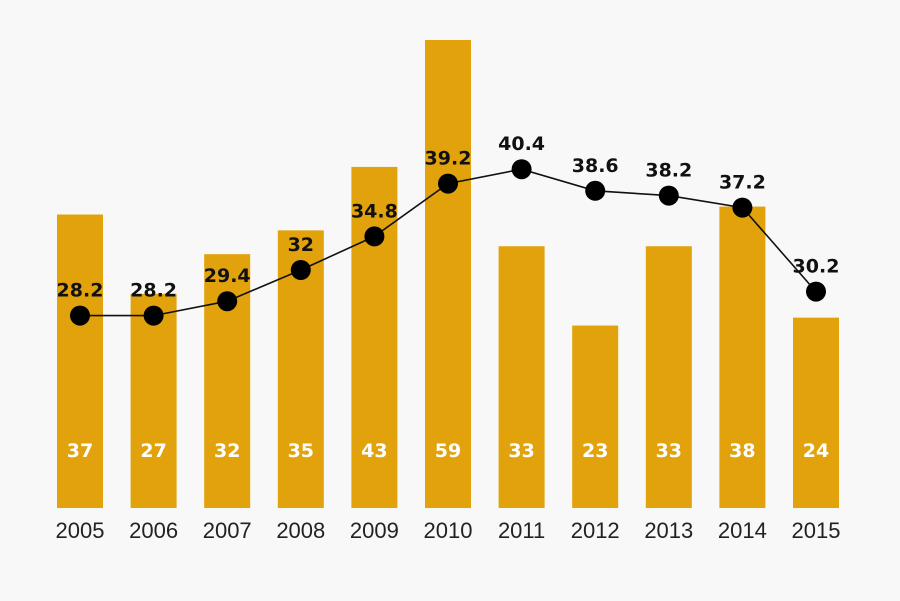  Describe the element at coordinates (301, 245) in the screenshot. I see `line-value-label-2008: 32` at that location.